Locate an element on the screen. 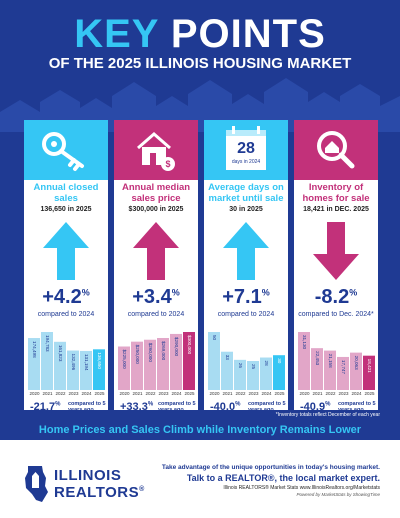 The height and width of the screenshot is (518, 400). bar-label: 50 is located at coordinates (214, 338).